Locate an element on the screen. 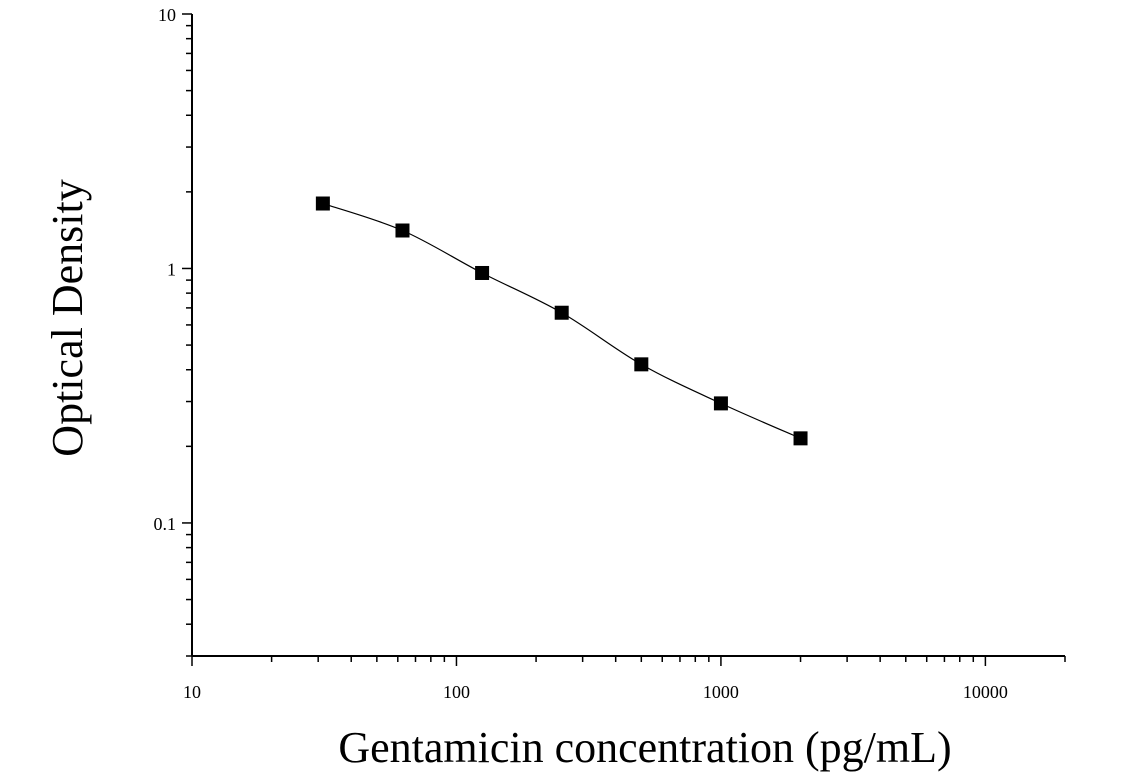 The width and height of the screenshot is (1127, 780). x-tick-label: 10000 is located at coordinates (985, 692).